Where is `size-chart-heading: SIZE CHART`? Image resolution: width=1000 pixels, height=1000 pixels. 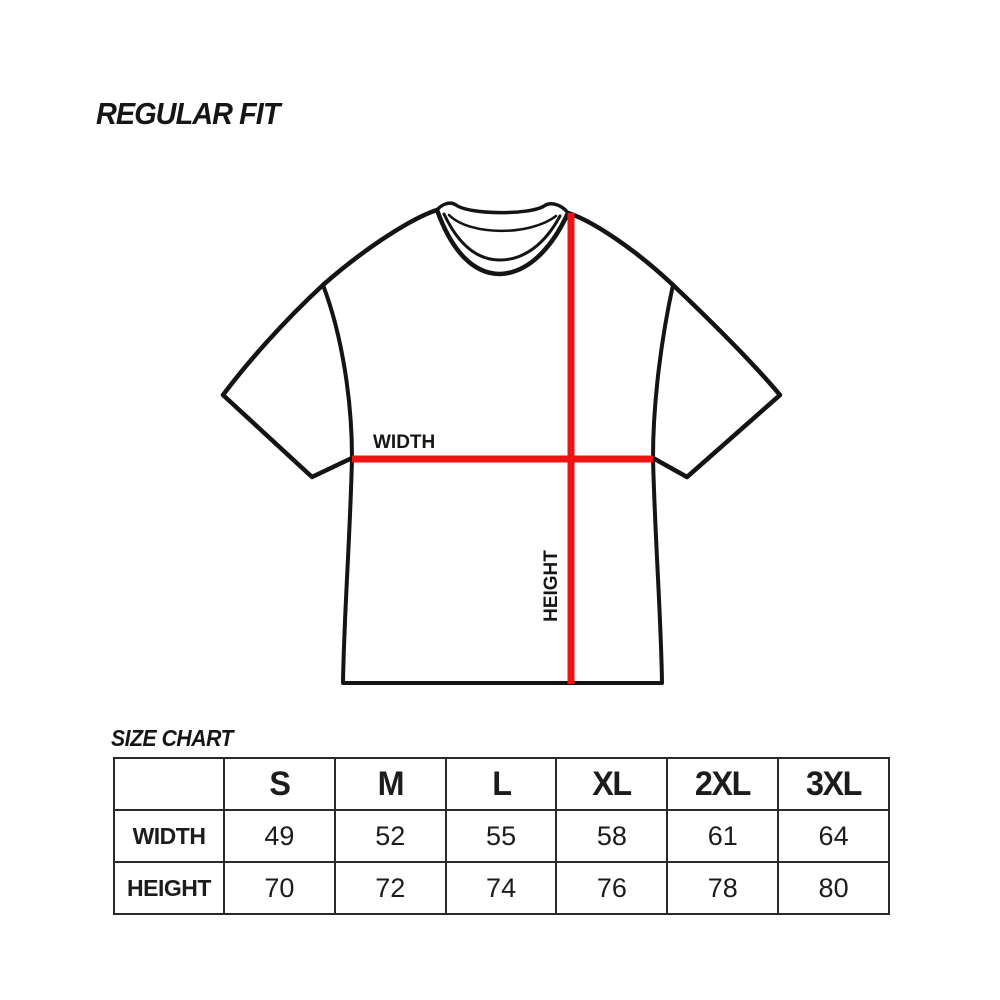 size-chart-heading: SIZE CHART is located at coordinates (172, 738).